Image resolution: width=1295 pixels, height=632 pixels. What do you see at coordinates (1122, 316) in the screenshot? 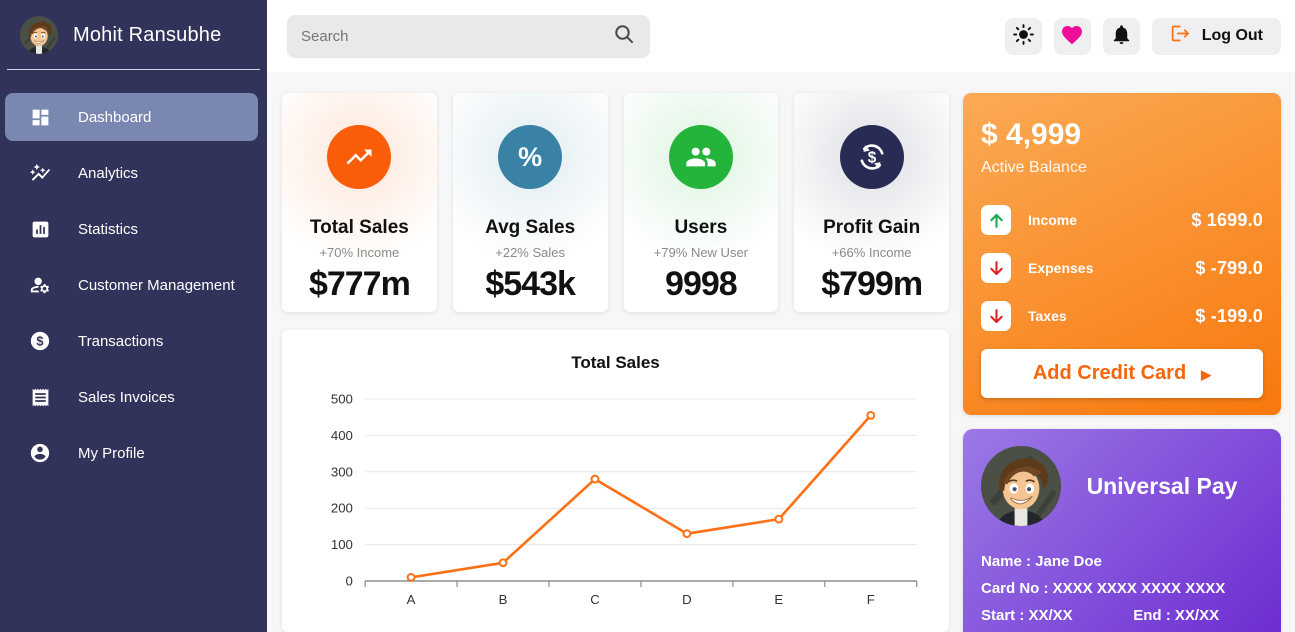
I see `balance-row-taxes: Taxes $ -199.0` at bounding box center [1122, 316].